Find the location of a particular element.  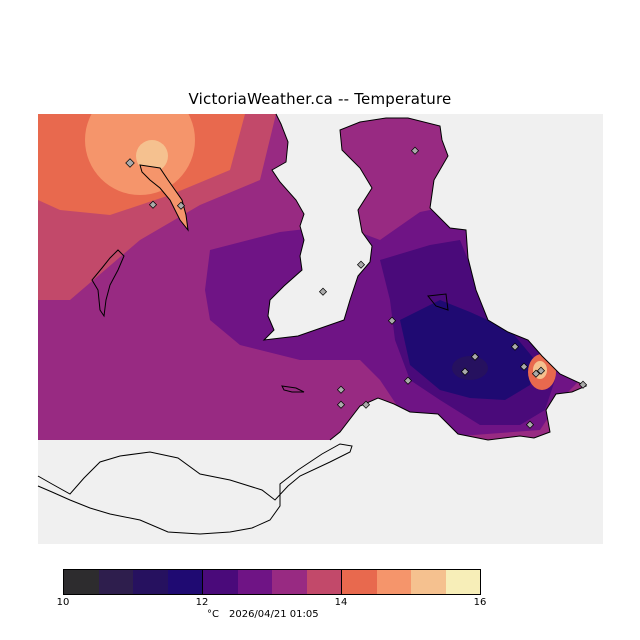

coastline-islet is located at coordinates (293, 389).